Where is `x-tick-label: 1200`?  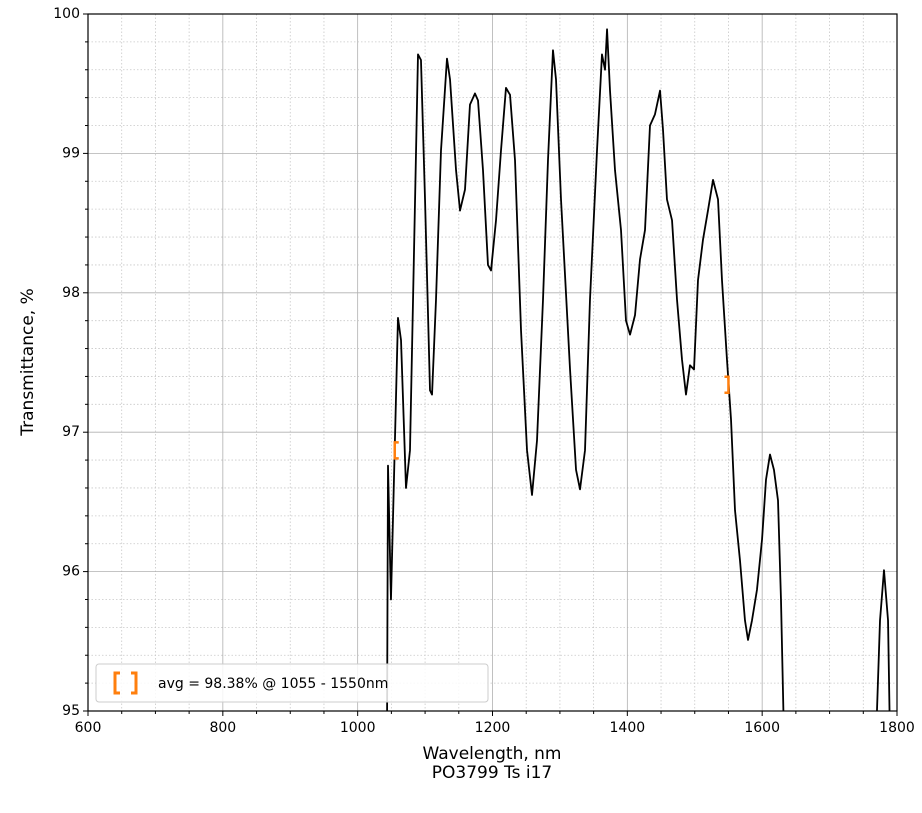
x-tick-label: 1200 is located at coordinates (493, 728).